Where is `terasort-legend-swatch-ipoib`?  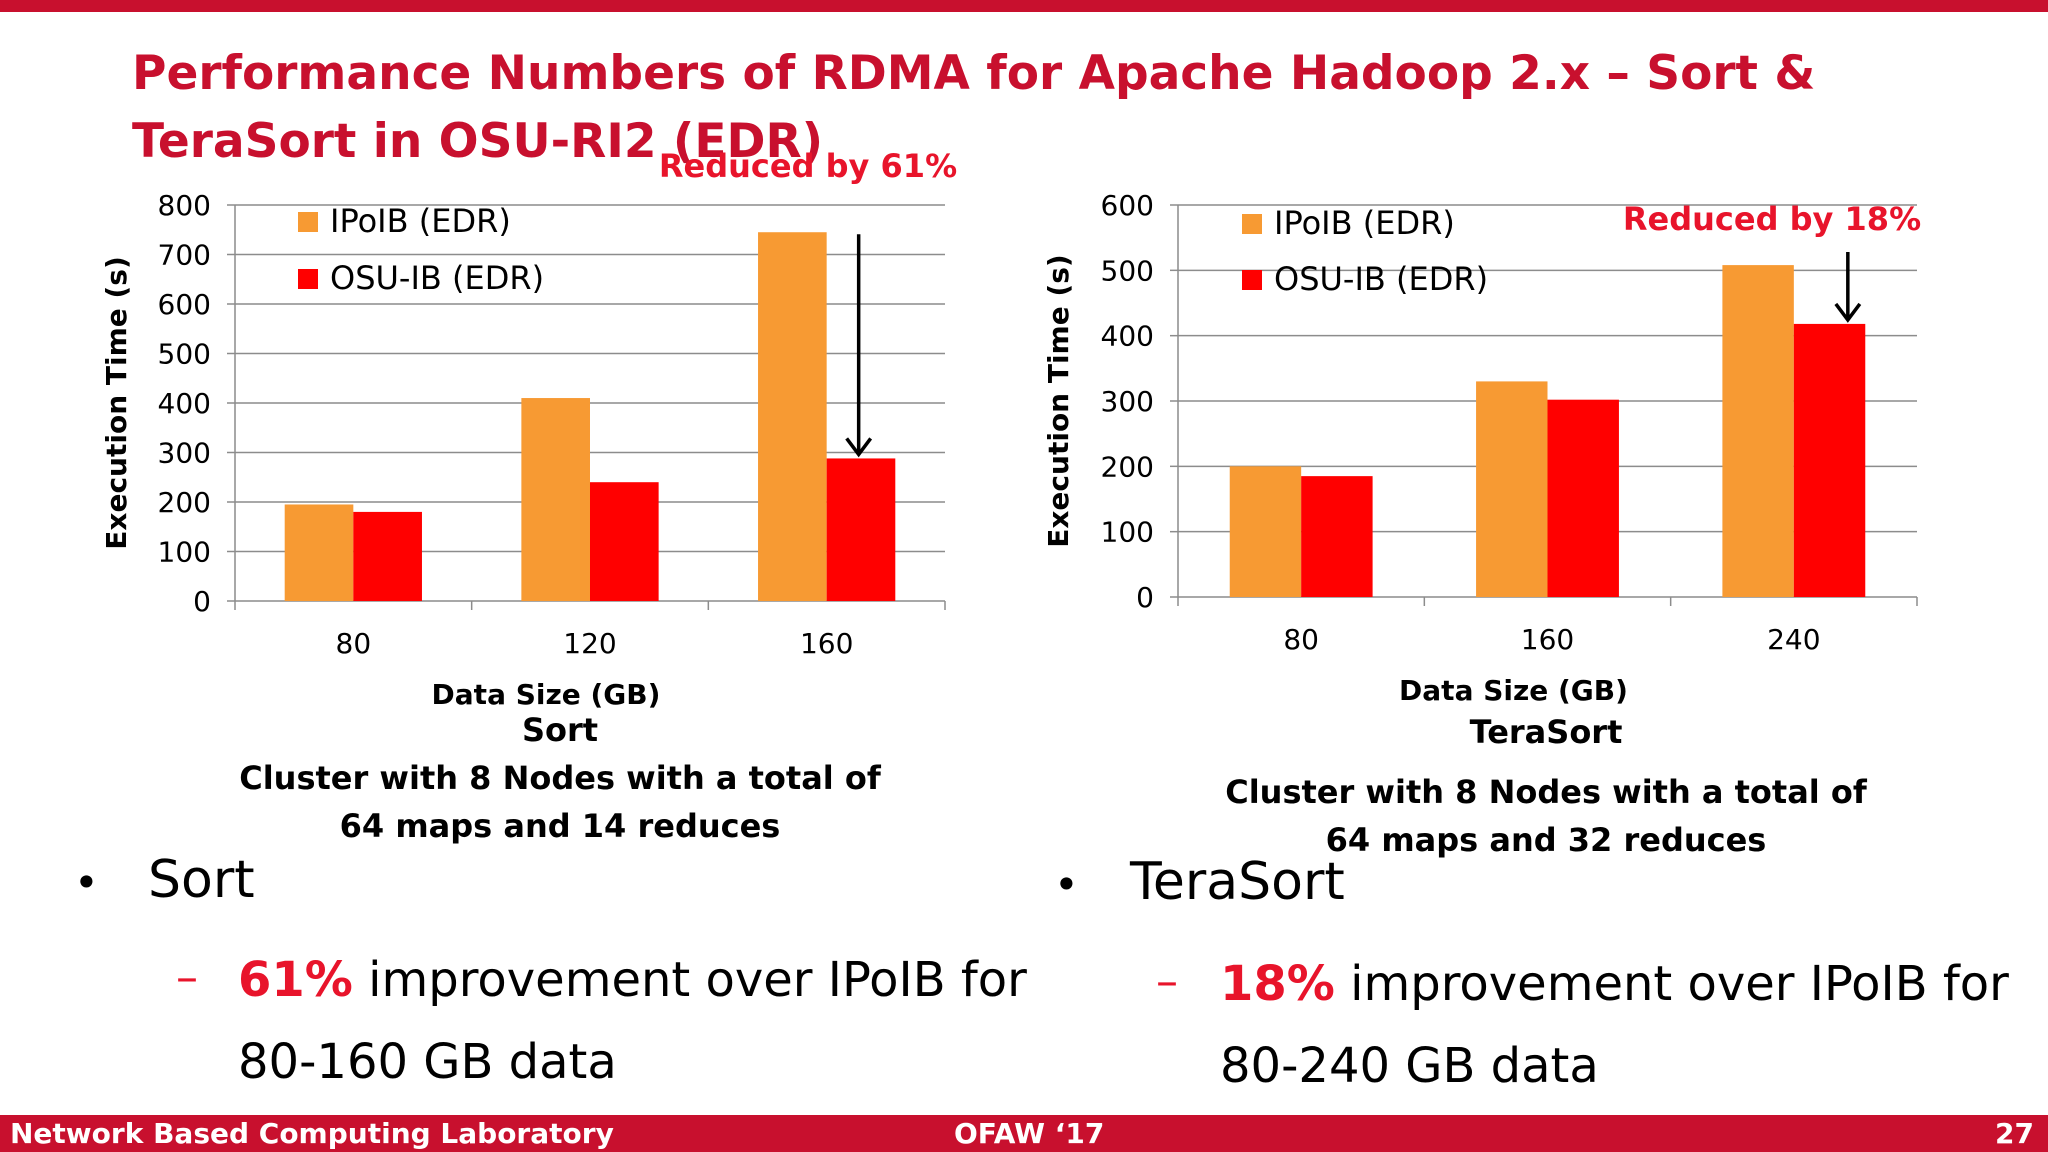 terasort-legend-swatch-ipoib is located at coordinates (1252, 224).